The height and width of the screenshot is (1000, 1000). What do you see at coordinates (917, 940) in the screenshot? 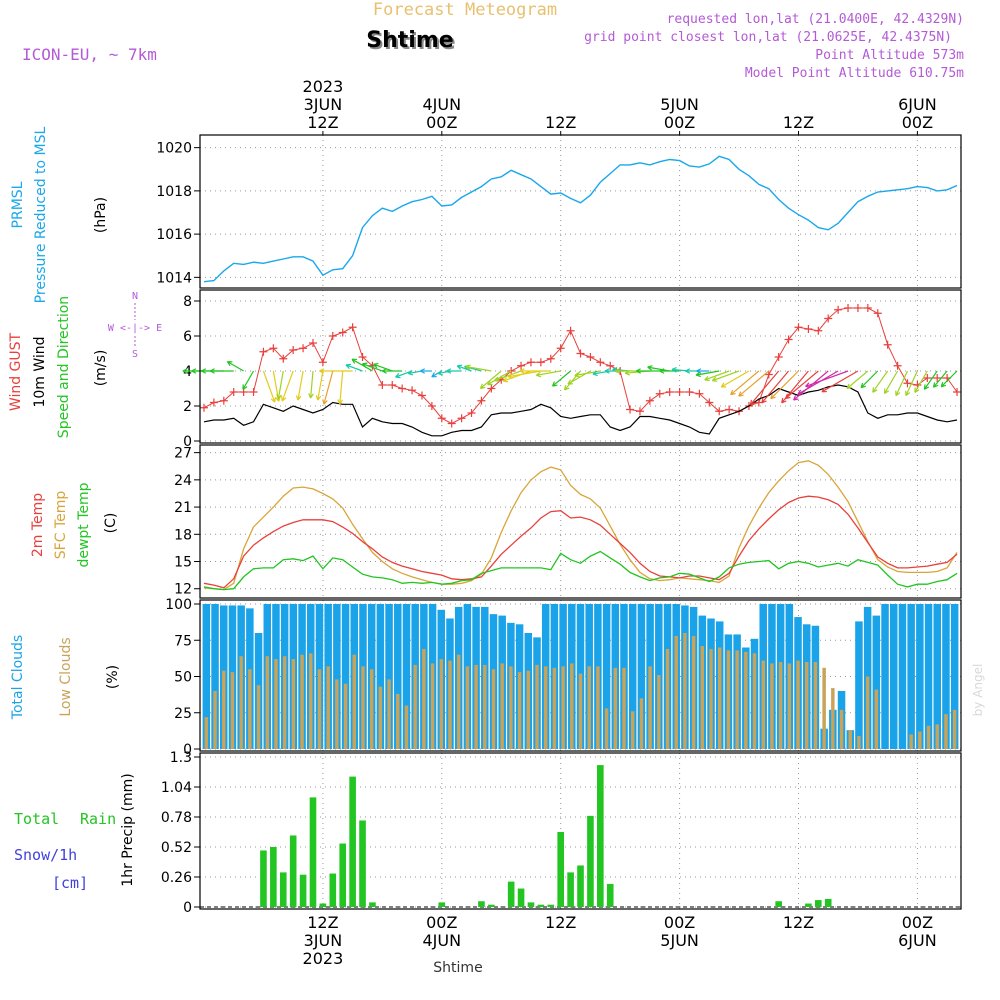
I see `bottom-time-label: 6JUN` at bounding box center [917, 940].